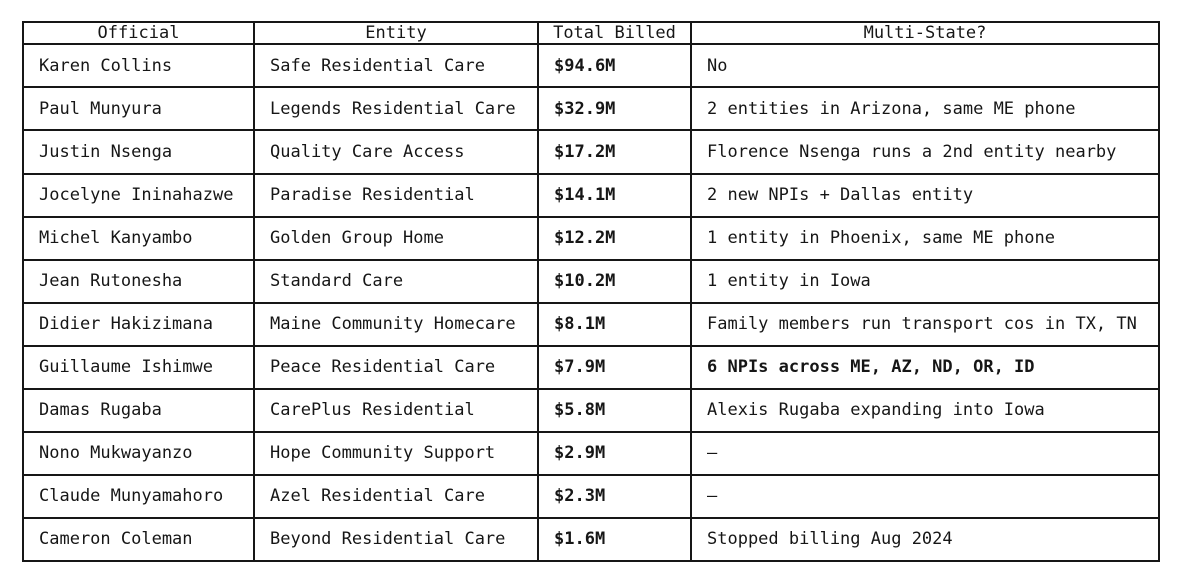  Describe the element at coordinates (925, 539) in the screenshot. I see `cell-multi-state: Stopped billing Aug 2024` at that location.